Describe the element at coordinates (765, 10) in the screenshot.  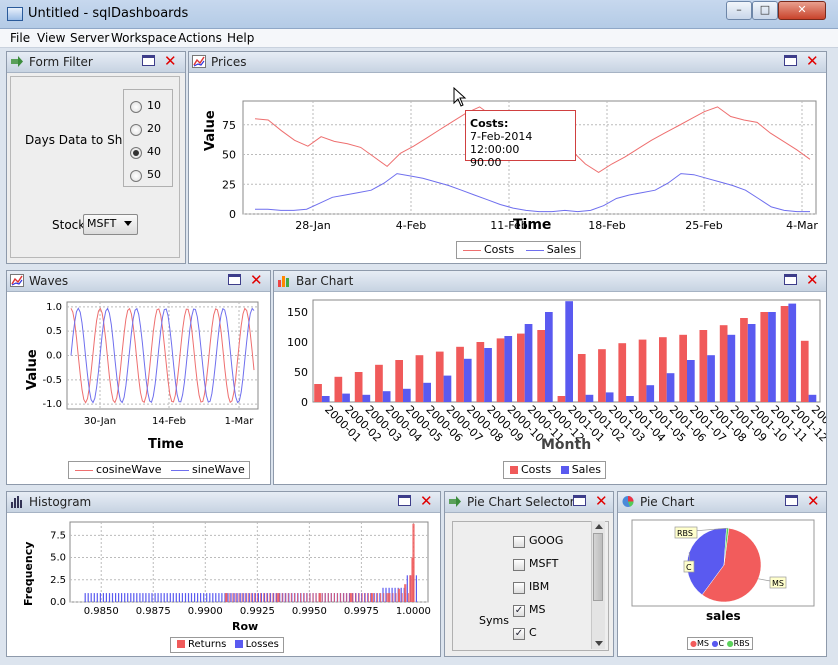
I see `maximize-icon: □` at that location.